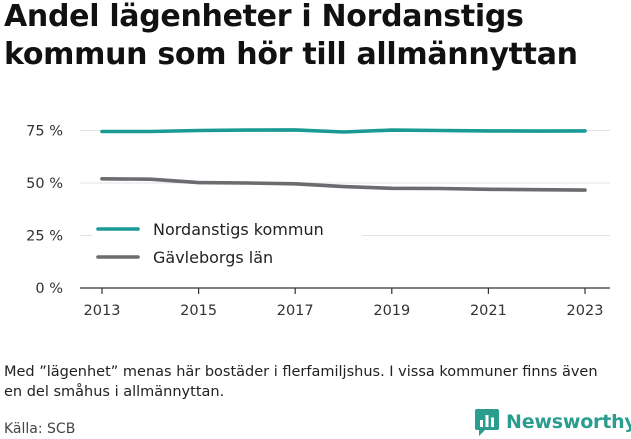  I want to click on x-tick-label: 2015, so click(198, 311).